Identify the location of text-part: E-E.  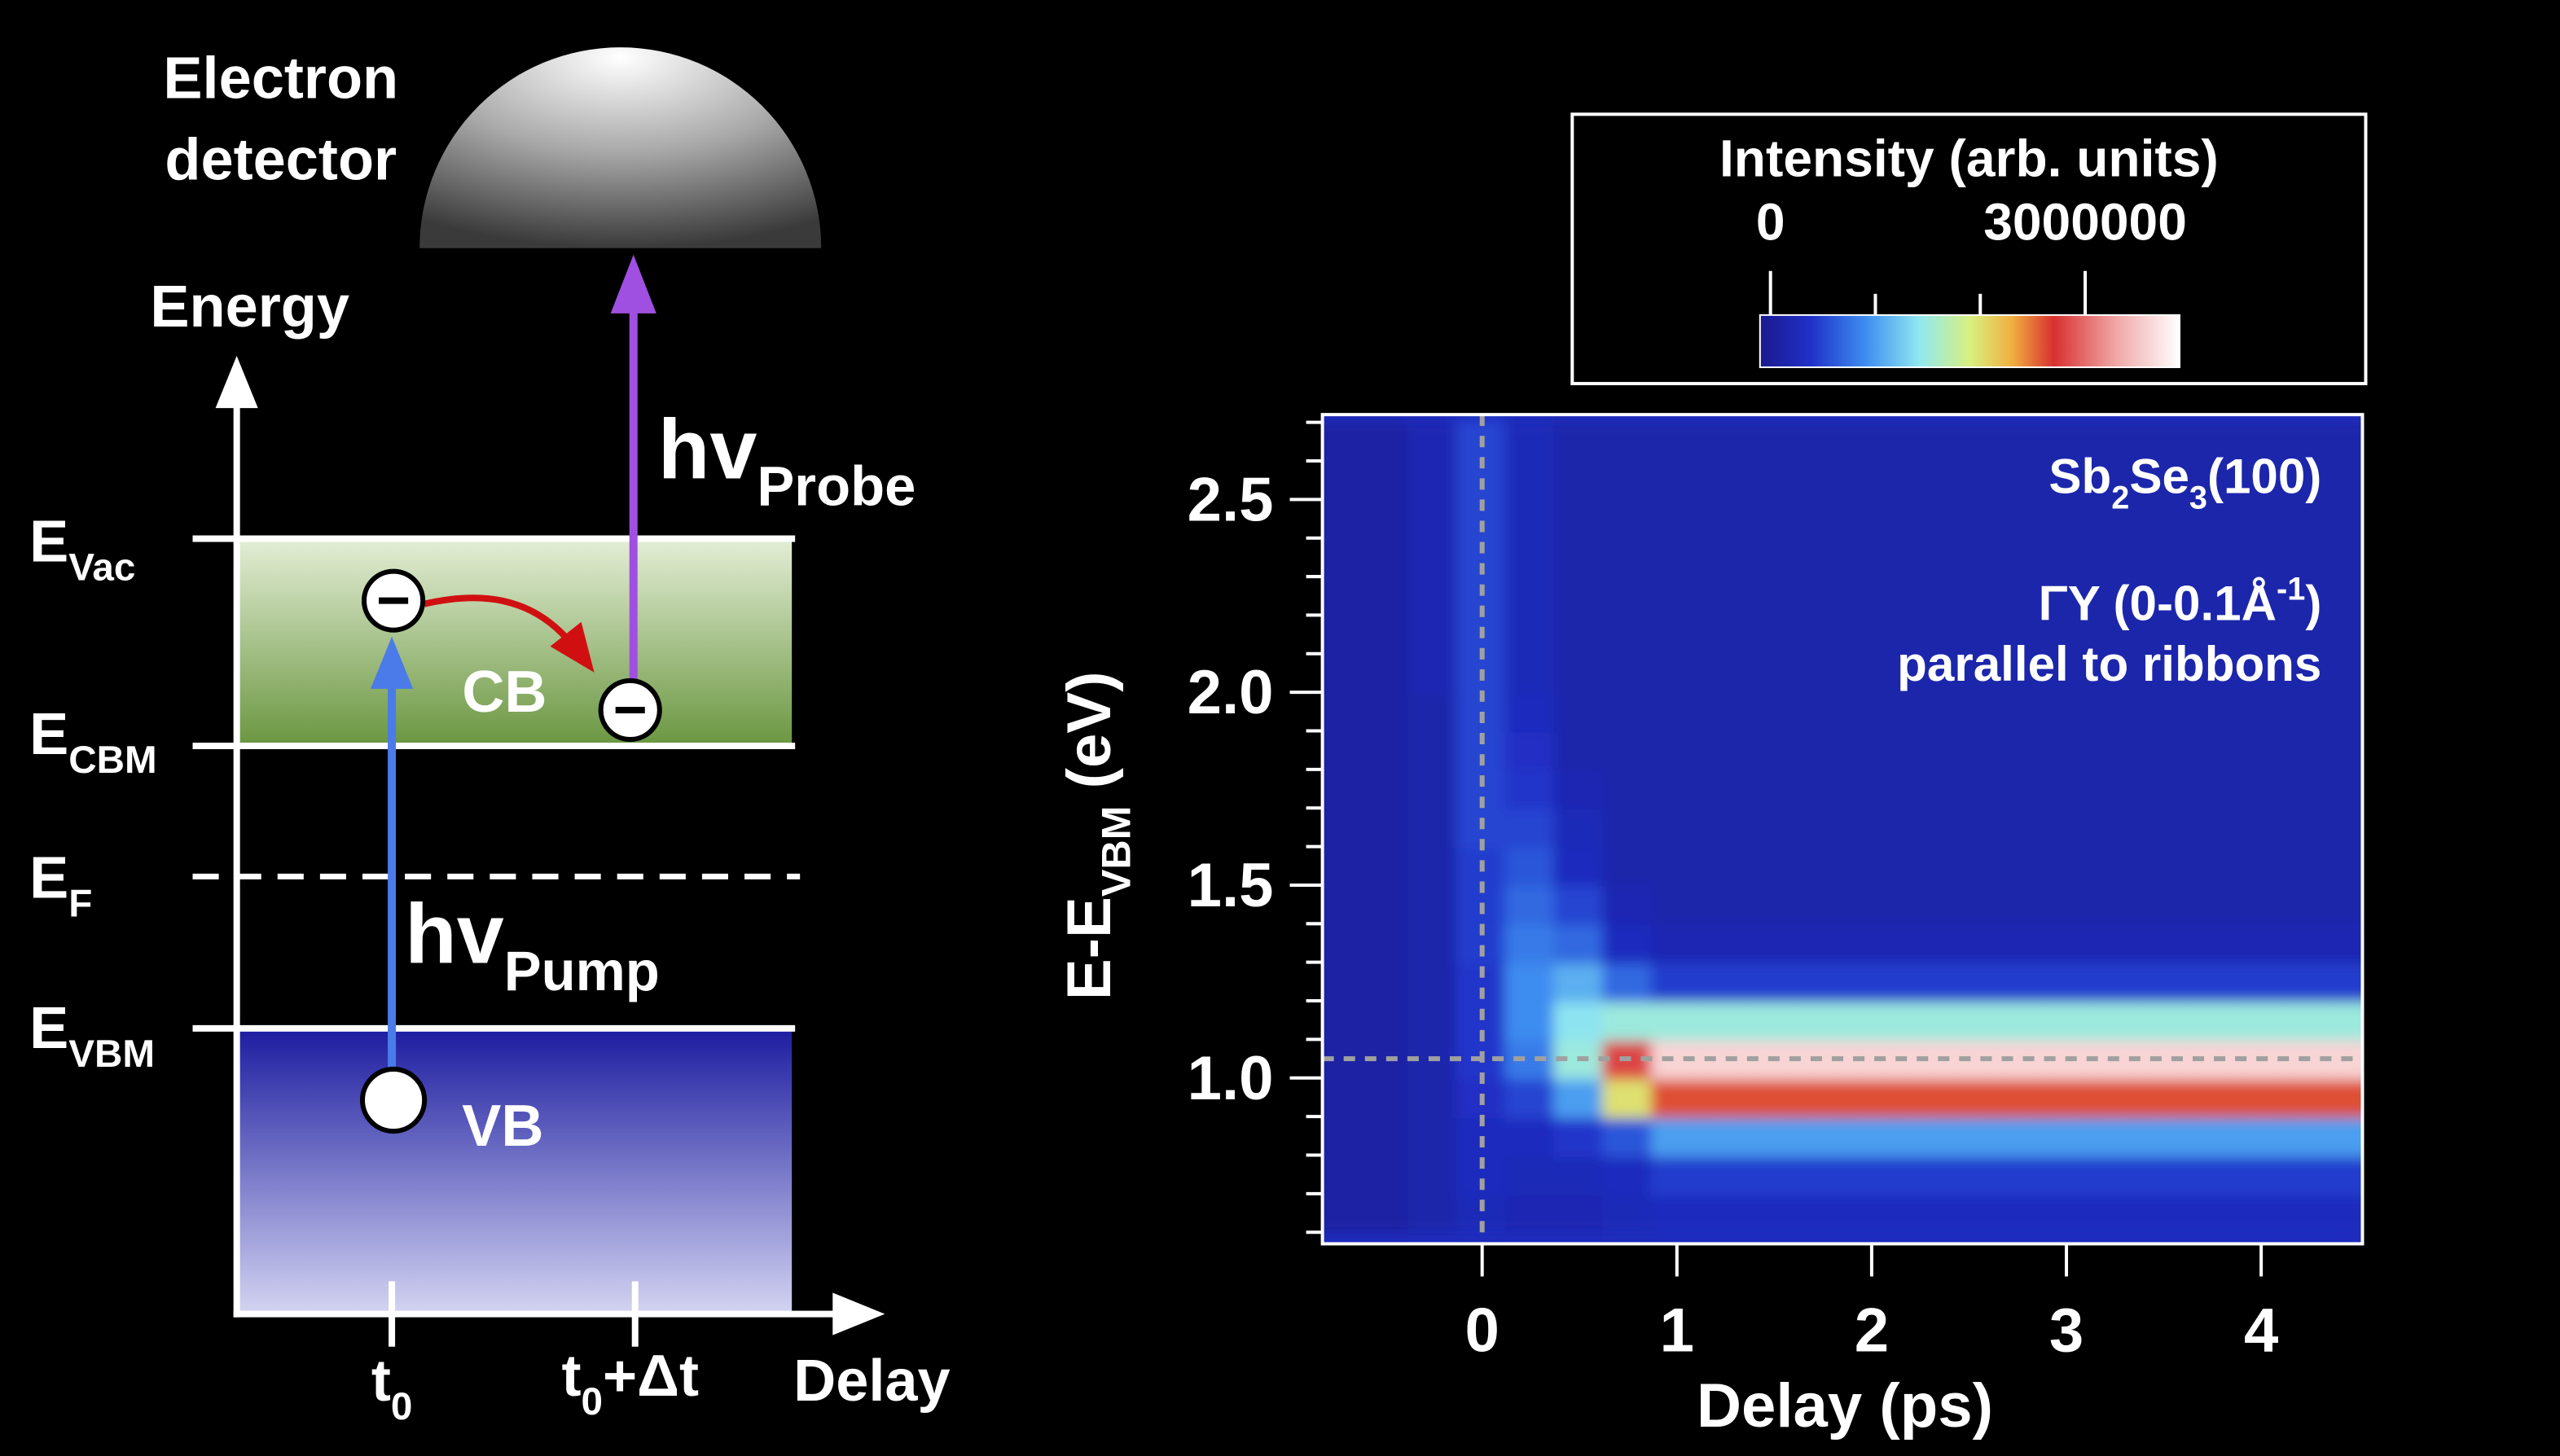
(1090, 948).